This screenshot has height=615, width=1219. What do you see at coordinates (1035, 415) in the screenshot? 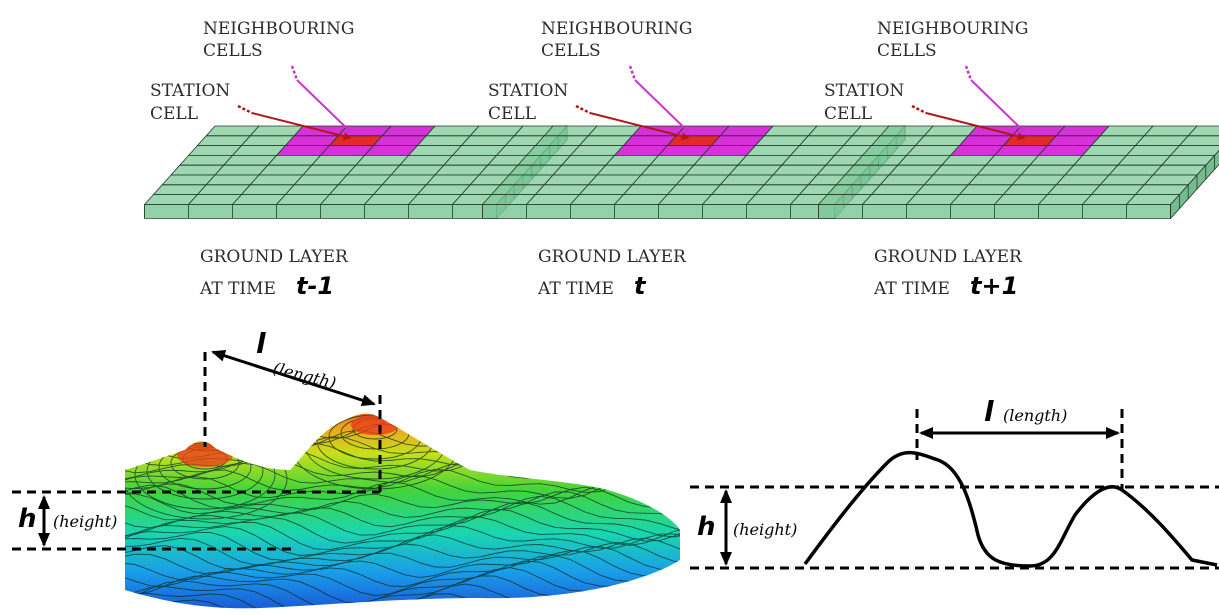
I see `profile-length-word: (length)` at bounding box center [1035, 415].